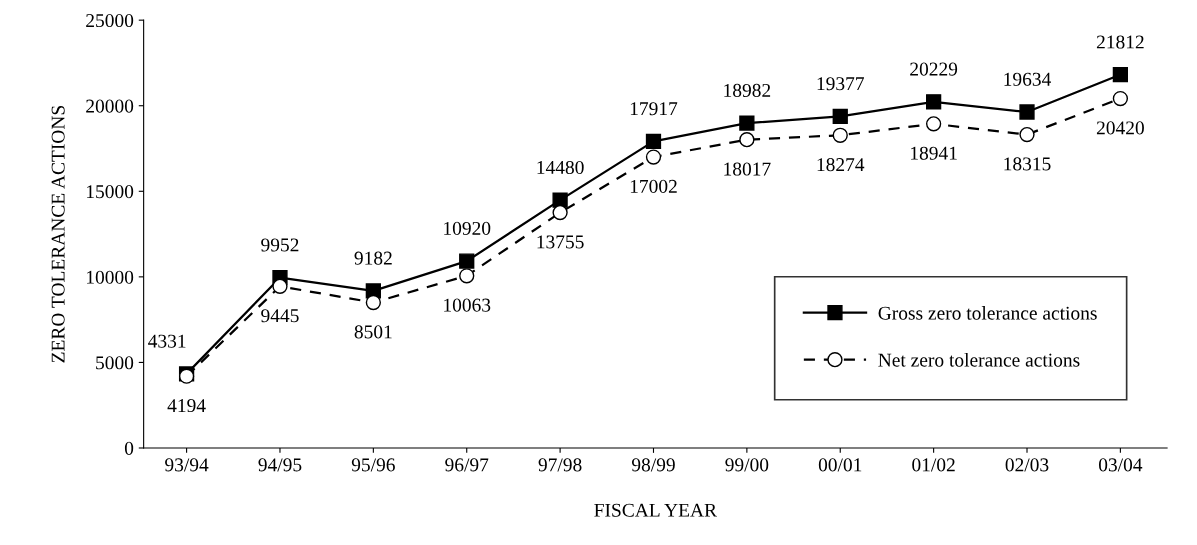  I want to click on data-label: 17002, so click(653, 186).